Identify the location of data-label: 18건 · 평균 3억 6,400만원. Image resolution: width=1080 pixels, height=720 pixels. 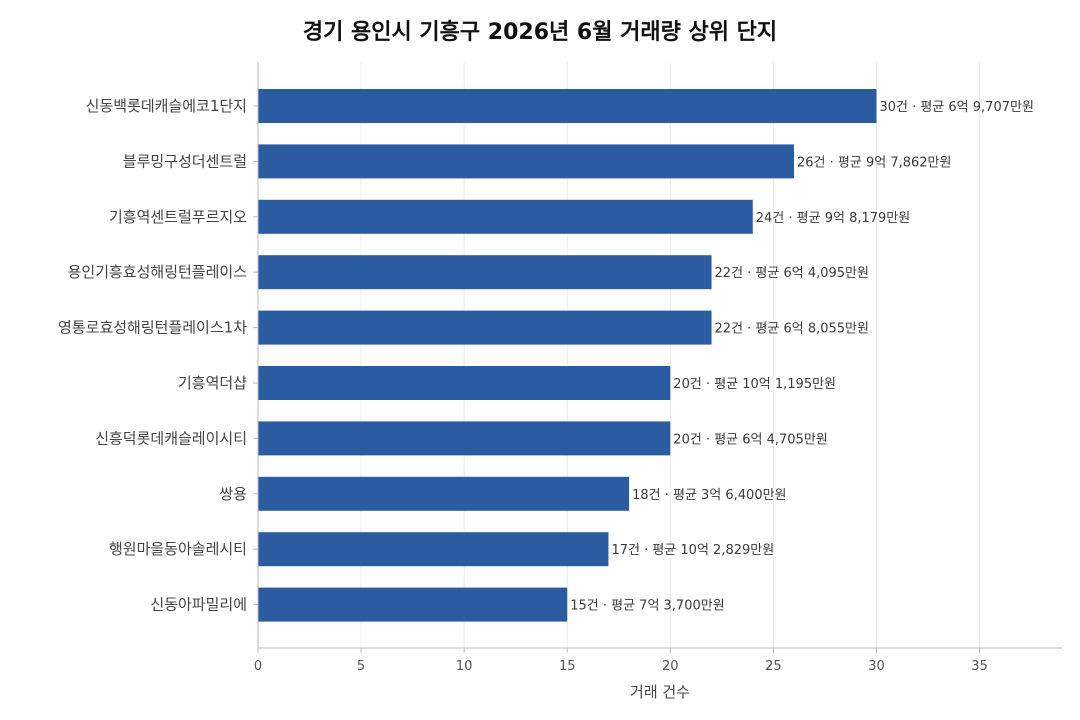
(709, 495).